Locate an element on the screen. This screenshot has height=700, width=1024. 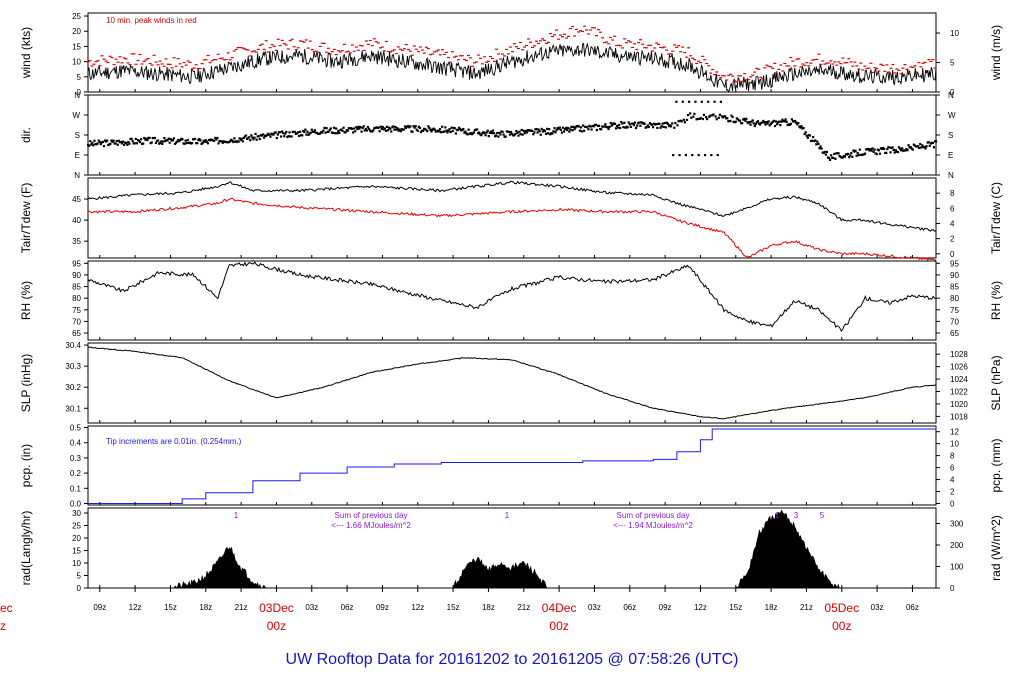
x-tick-label: 06z is located at coordinates (347, 607).